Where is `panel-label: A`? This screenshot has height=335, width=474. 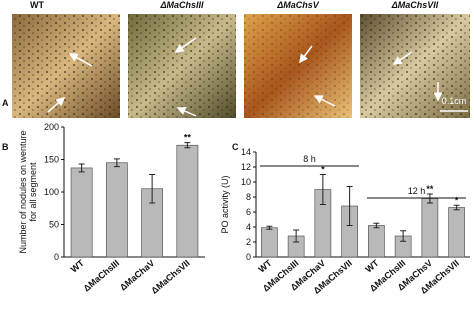 panel-label: A is located at coordinates (5, 103).